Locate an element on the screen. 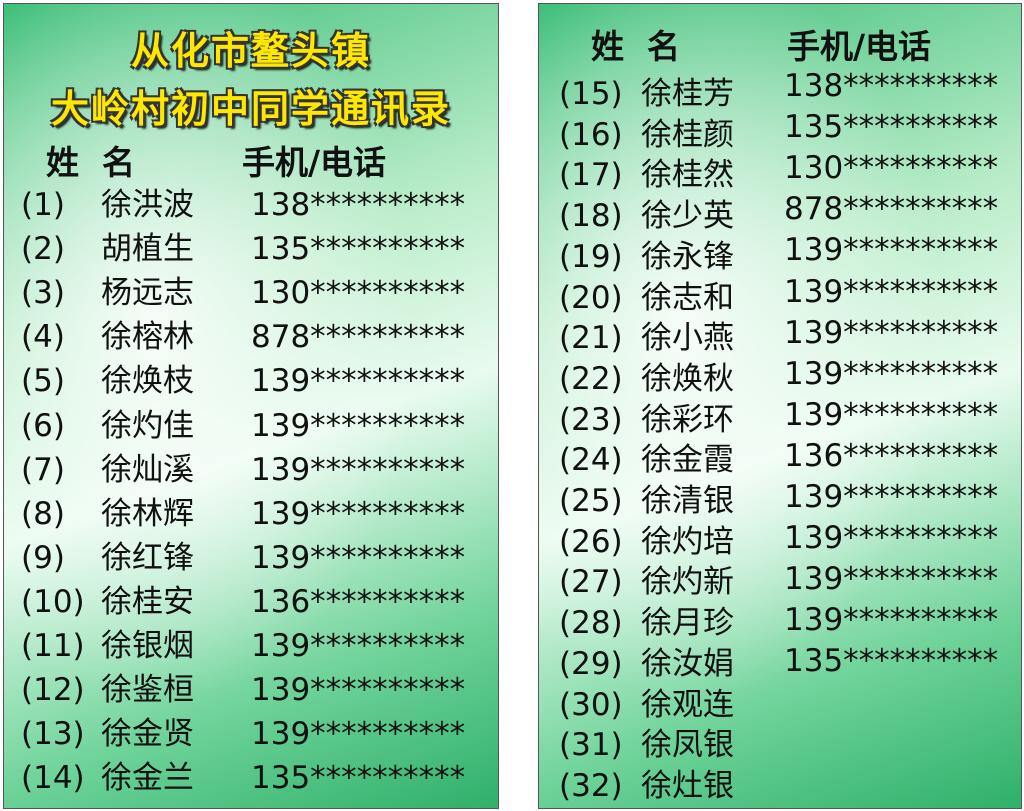  entry-number: (6) is located at coordinates (43, 425).